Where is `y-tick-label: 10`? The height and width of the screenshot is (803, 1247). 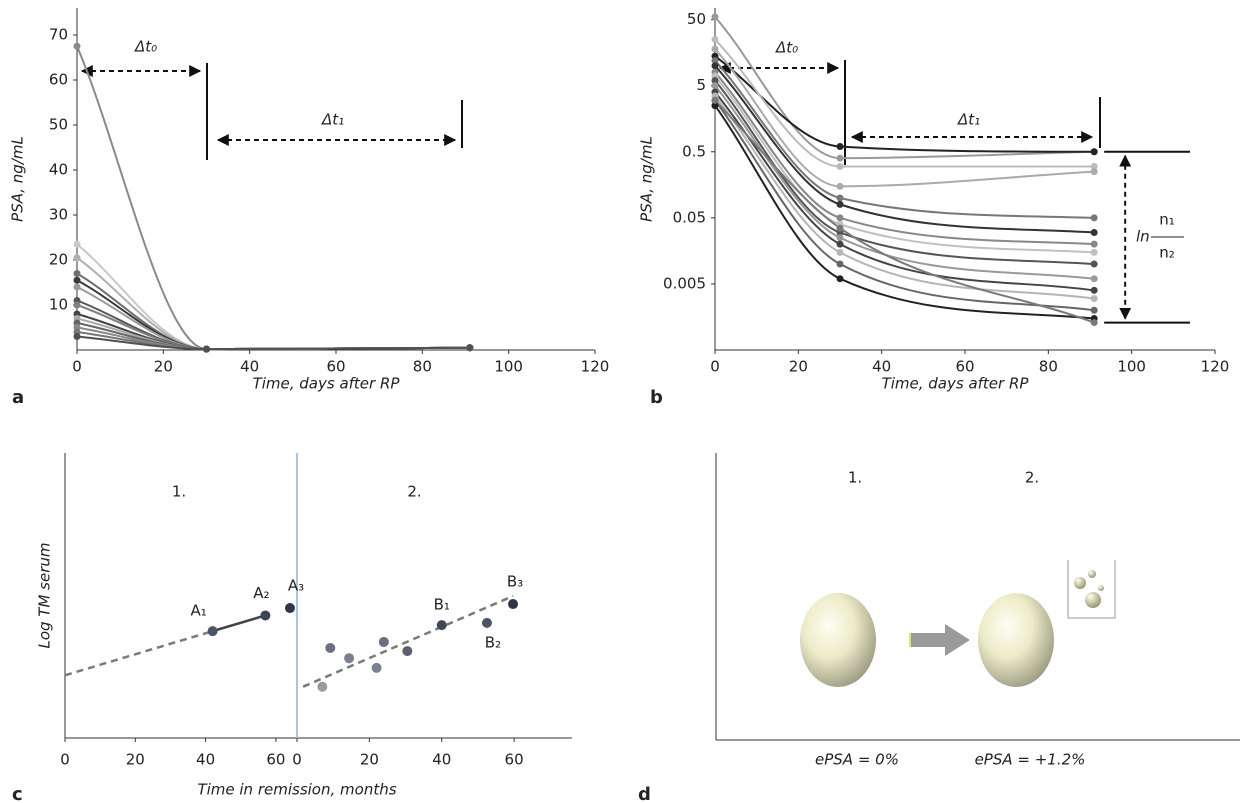 y-tick-label: 10 is located at coordinates (58, 305).